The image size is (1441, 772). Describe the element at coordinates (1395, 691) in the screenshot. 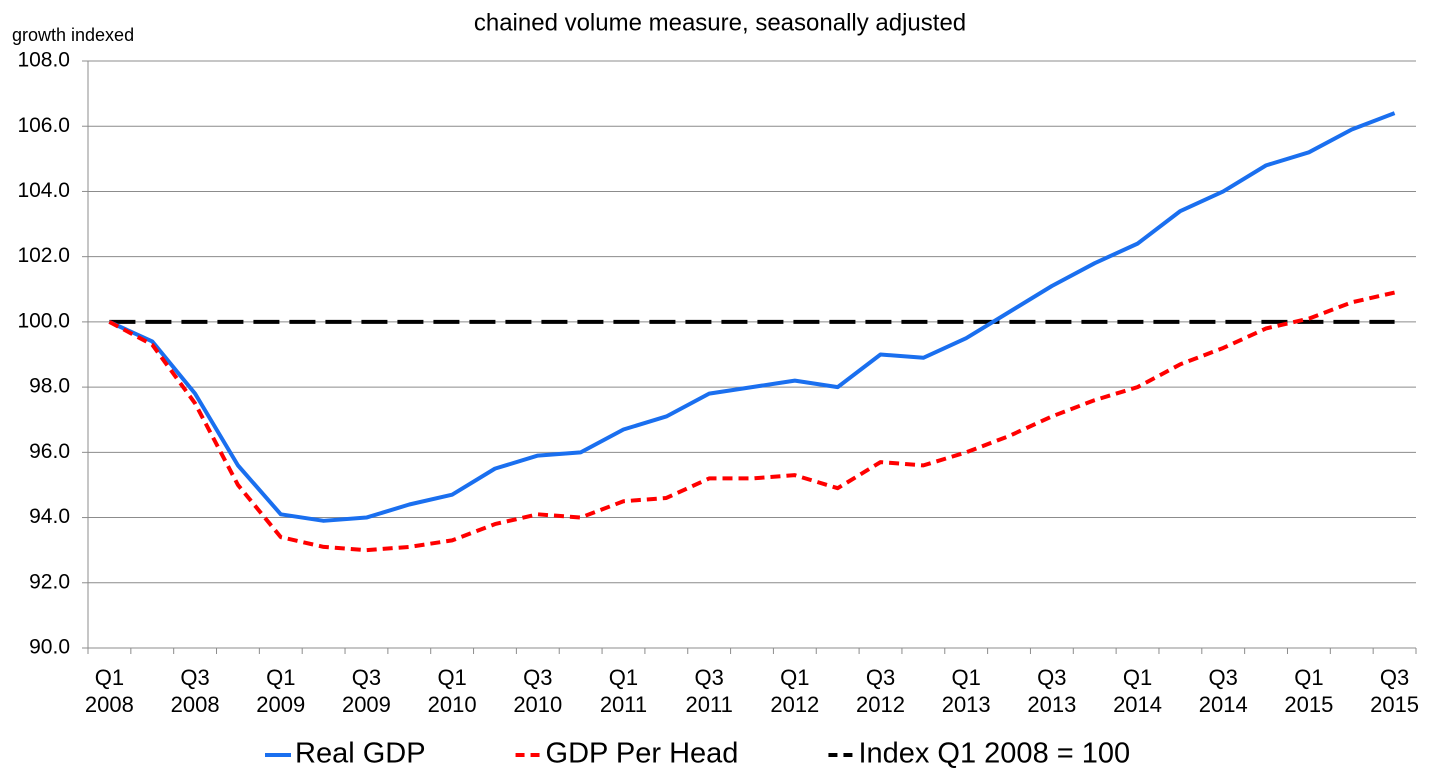

I see `x-tick-label: Q3 2015` at that location.